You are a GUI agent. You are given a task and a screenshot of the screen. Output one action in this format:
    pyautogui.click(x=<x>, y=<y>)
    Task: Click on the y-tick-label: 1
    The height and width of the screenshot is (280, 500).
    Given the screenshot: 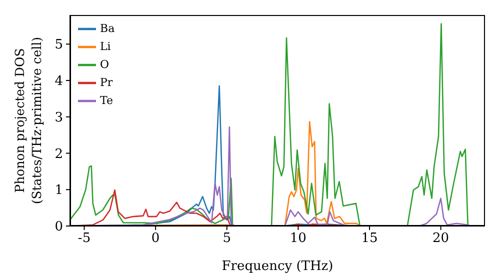 What is the action you would take?
    pyautogui.click(x=58, y=190)
    